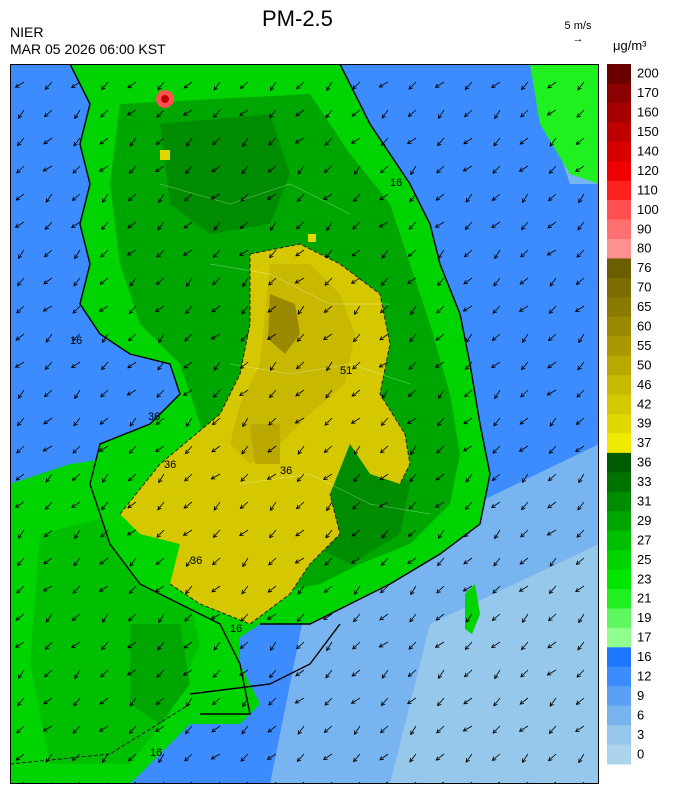 This screenshot has width=673, height=795. Describe the element at coordinates (578, 32) in the screenshot. I see `wind-reference: 5 m/s →` at that location.